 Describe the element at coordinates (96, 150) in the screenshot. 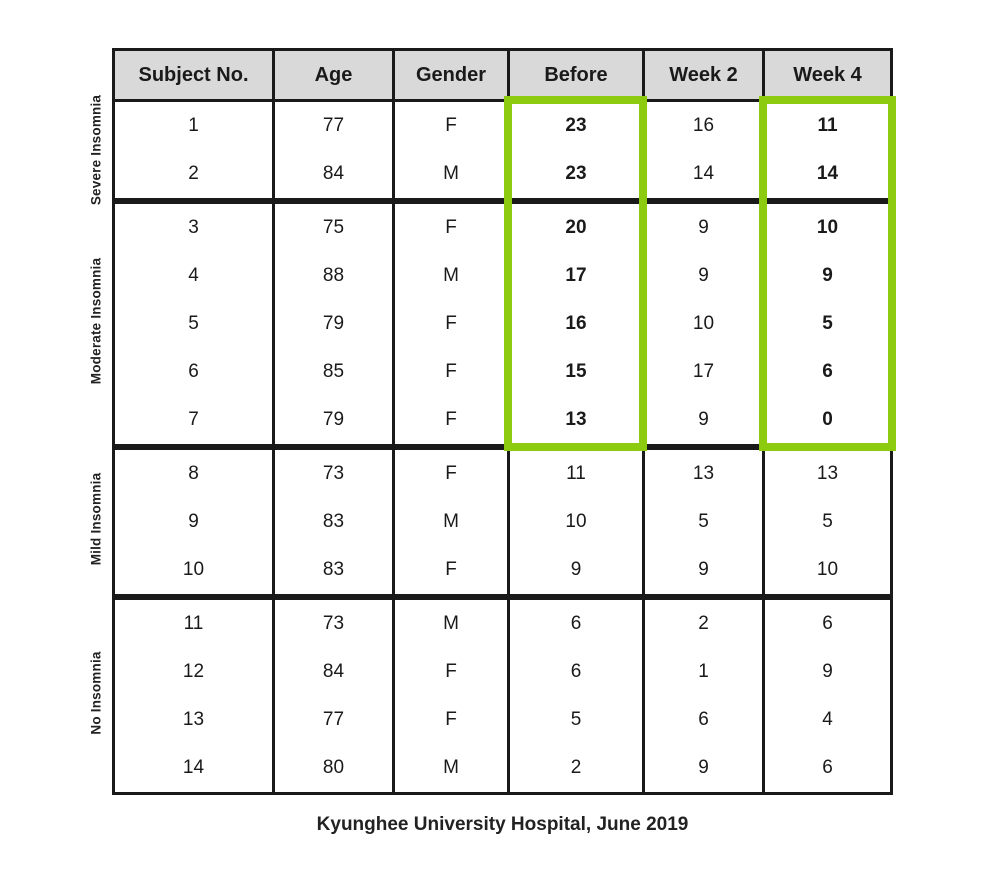

I see `row-group-label-severe-insomnia: Severe Insomnia` at that location.